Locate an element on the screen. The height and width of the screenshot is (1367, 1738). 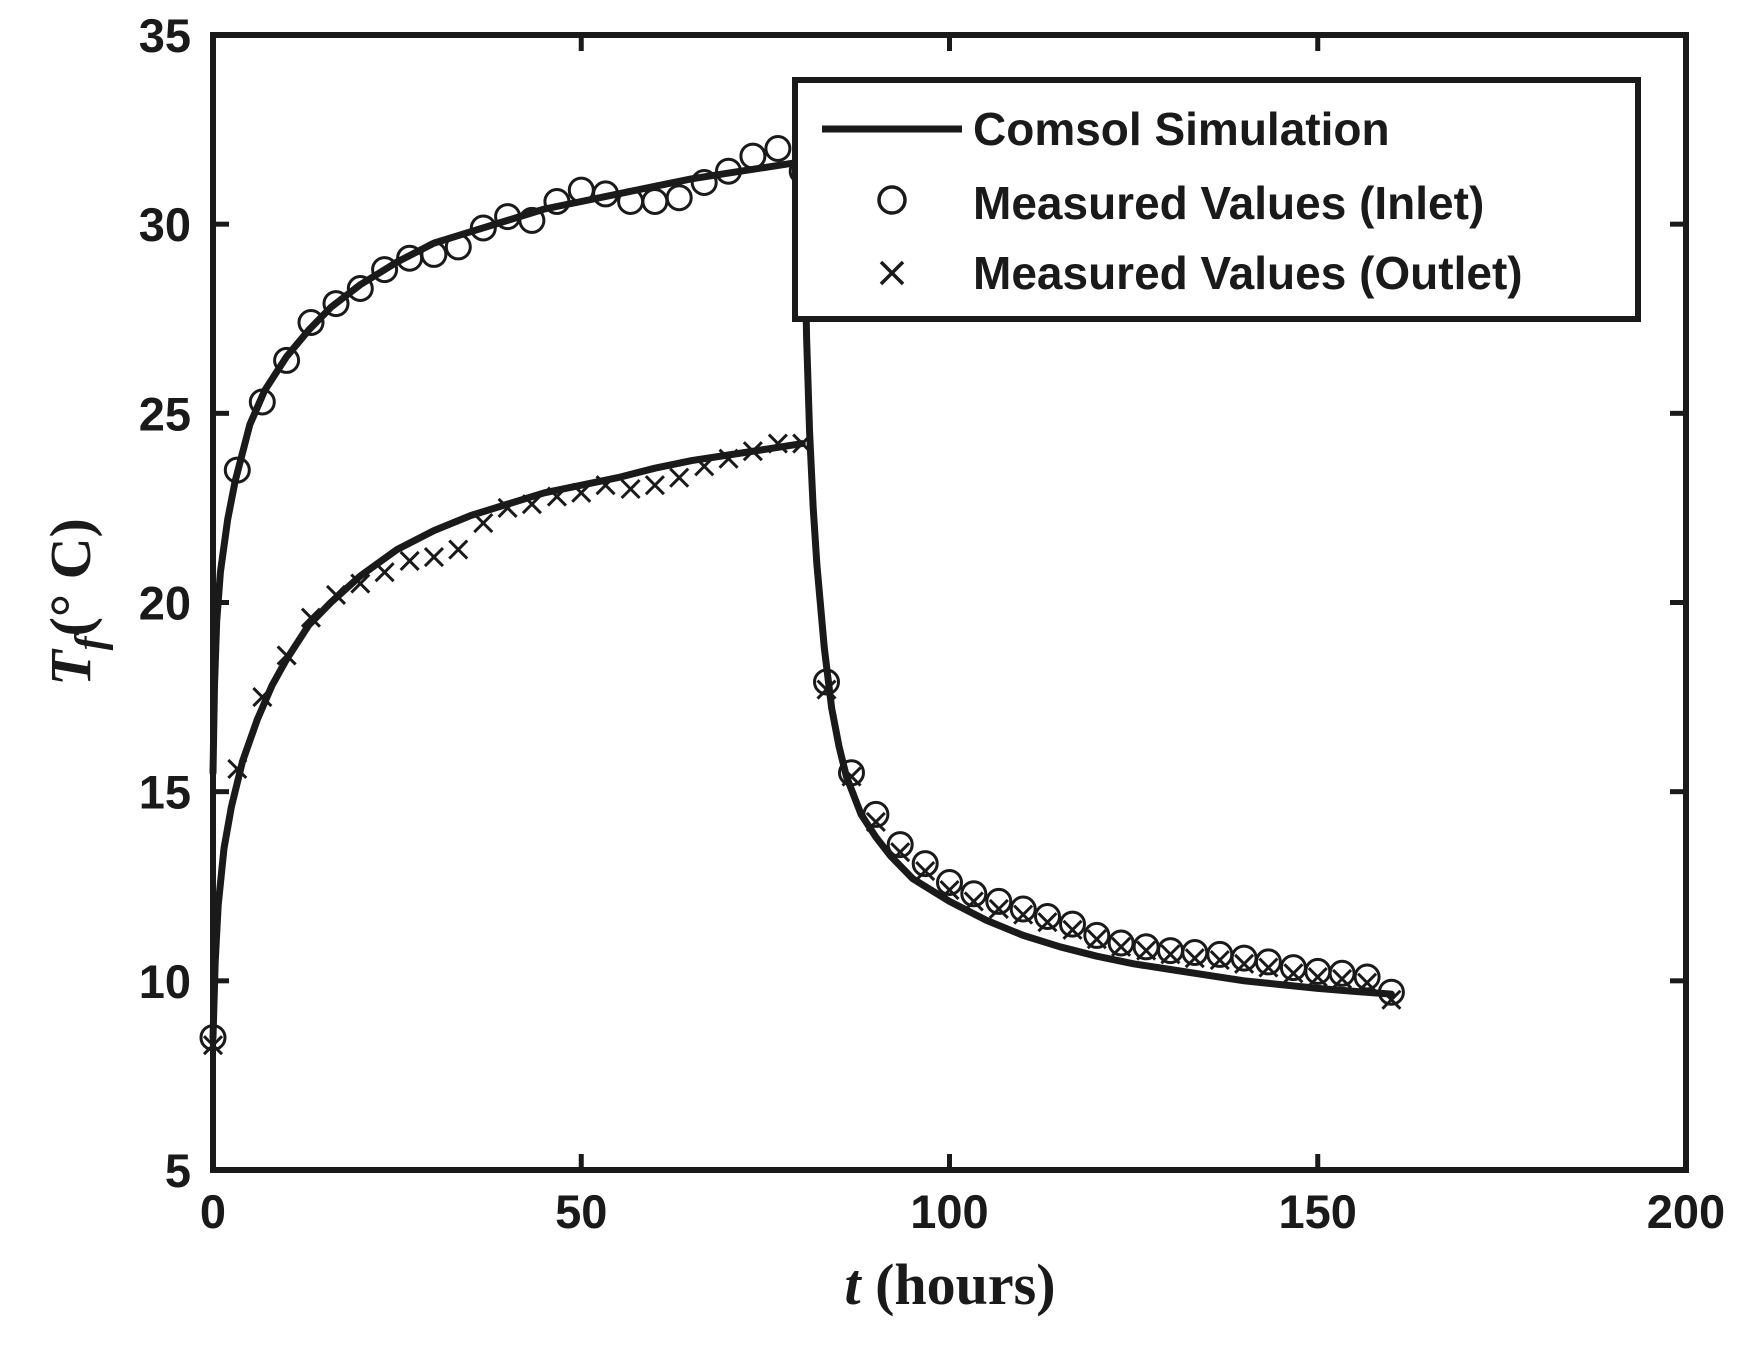
y-tick-label: 5 is located at coordinates (178, 1170).